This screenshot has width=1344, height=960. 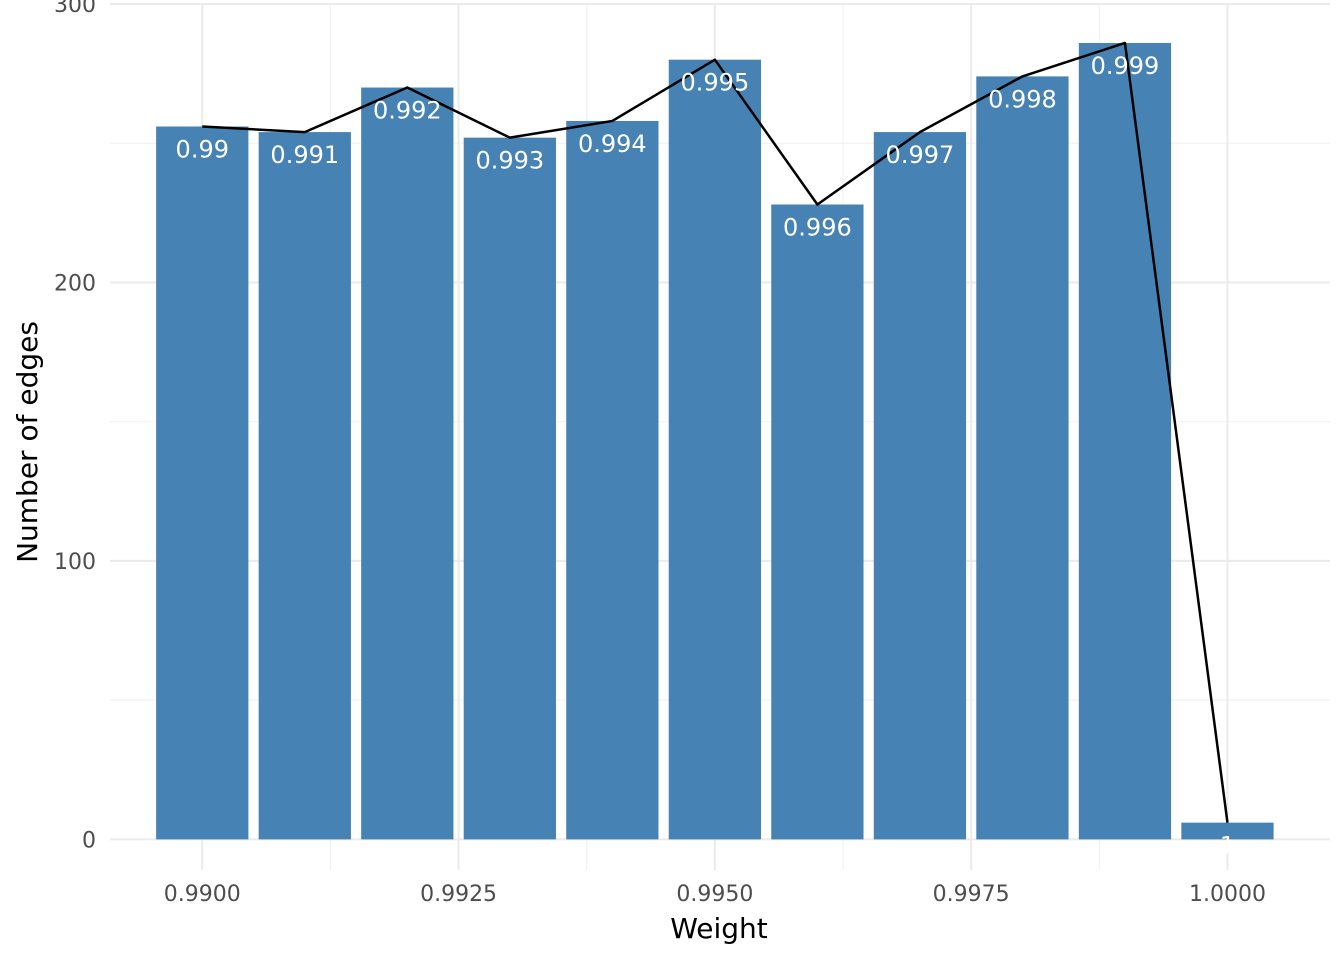 I want to click on bar-label: 0.994, so click(x=612, y=144).